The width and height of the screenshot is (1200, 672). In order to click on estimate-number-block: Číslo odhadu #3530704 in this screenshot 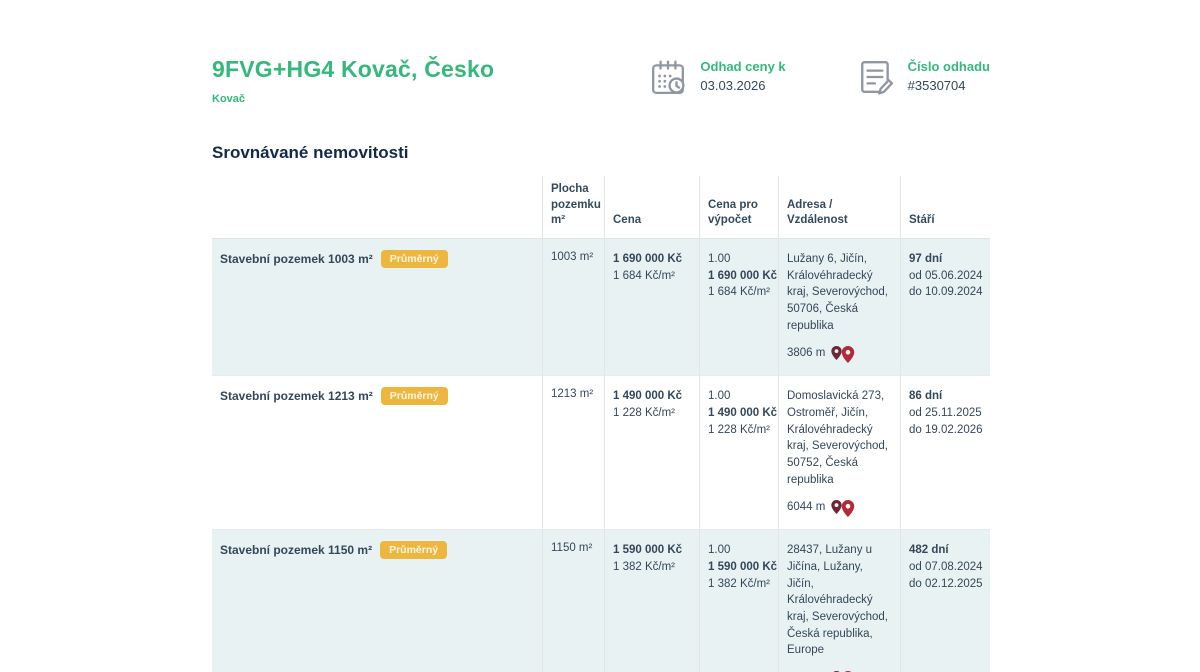, I will do `click(924, 77)`.